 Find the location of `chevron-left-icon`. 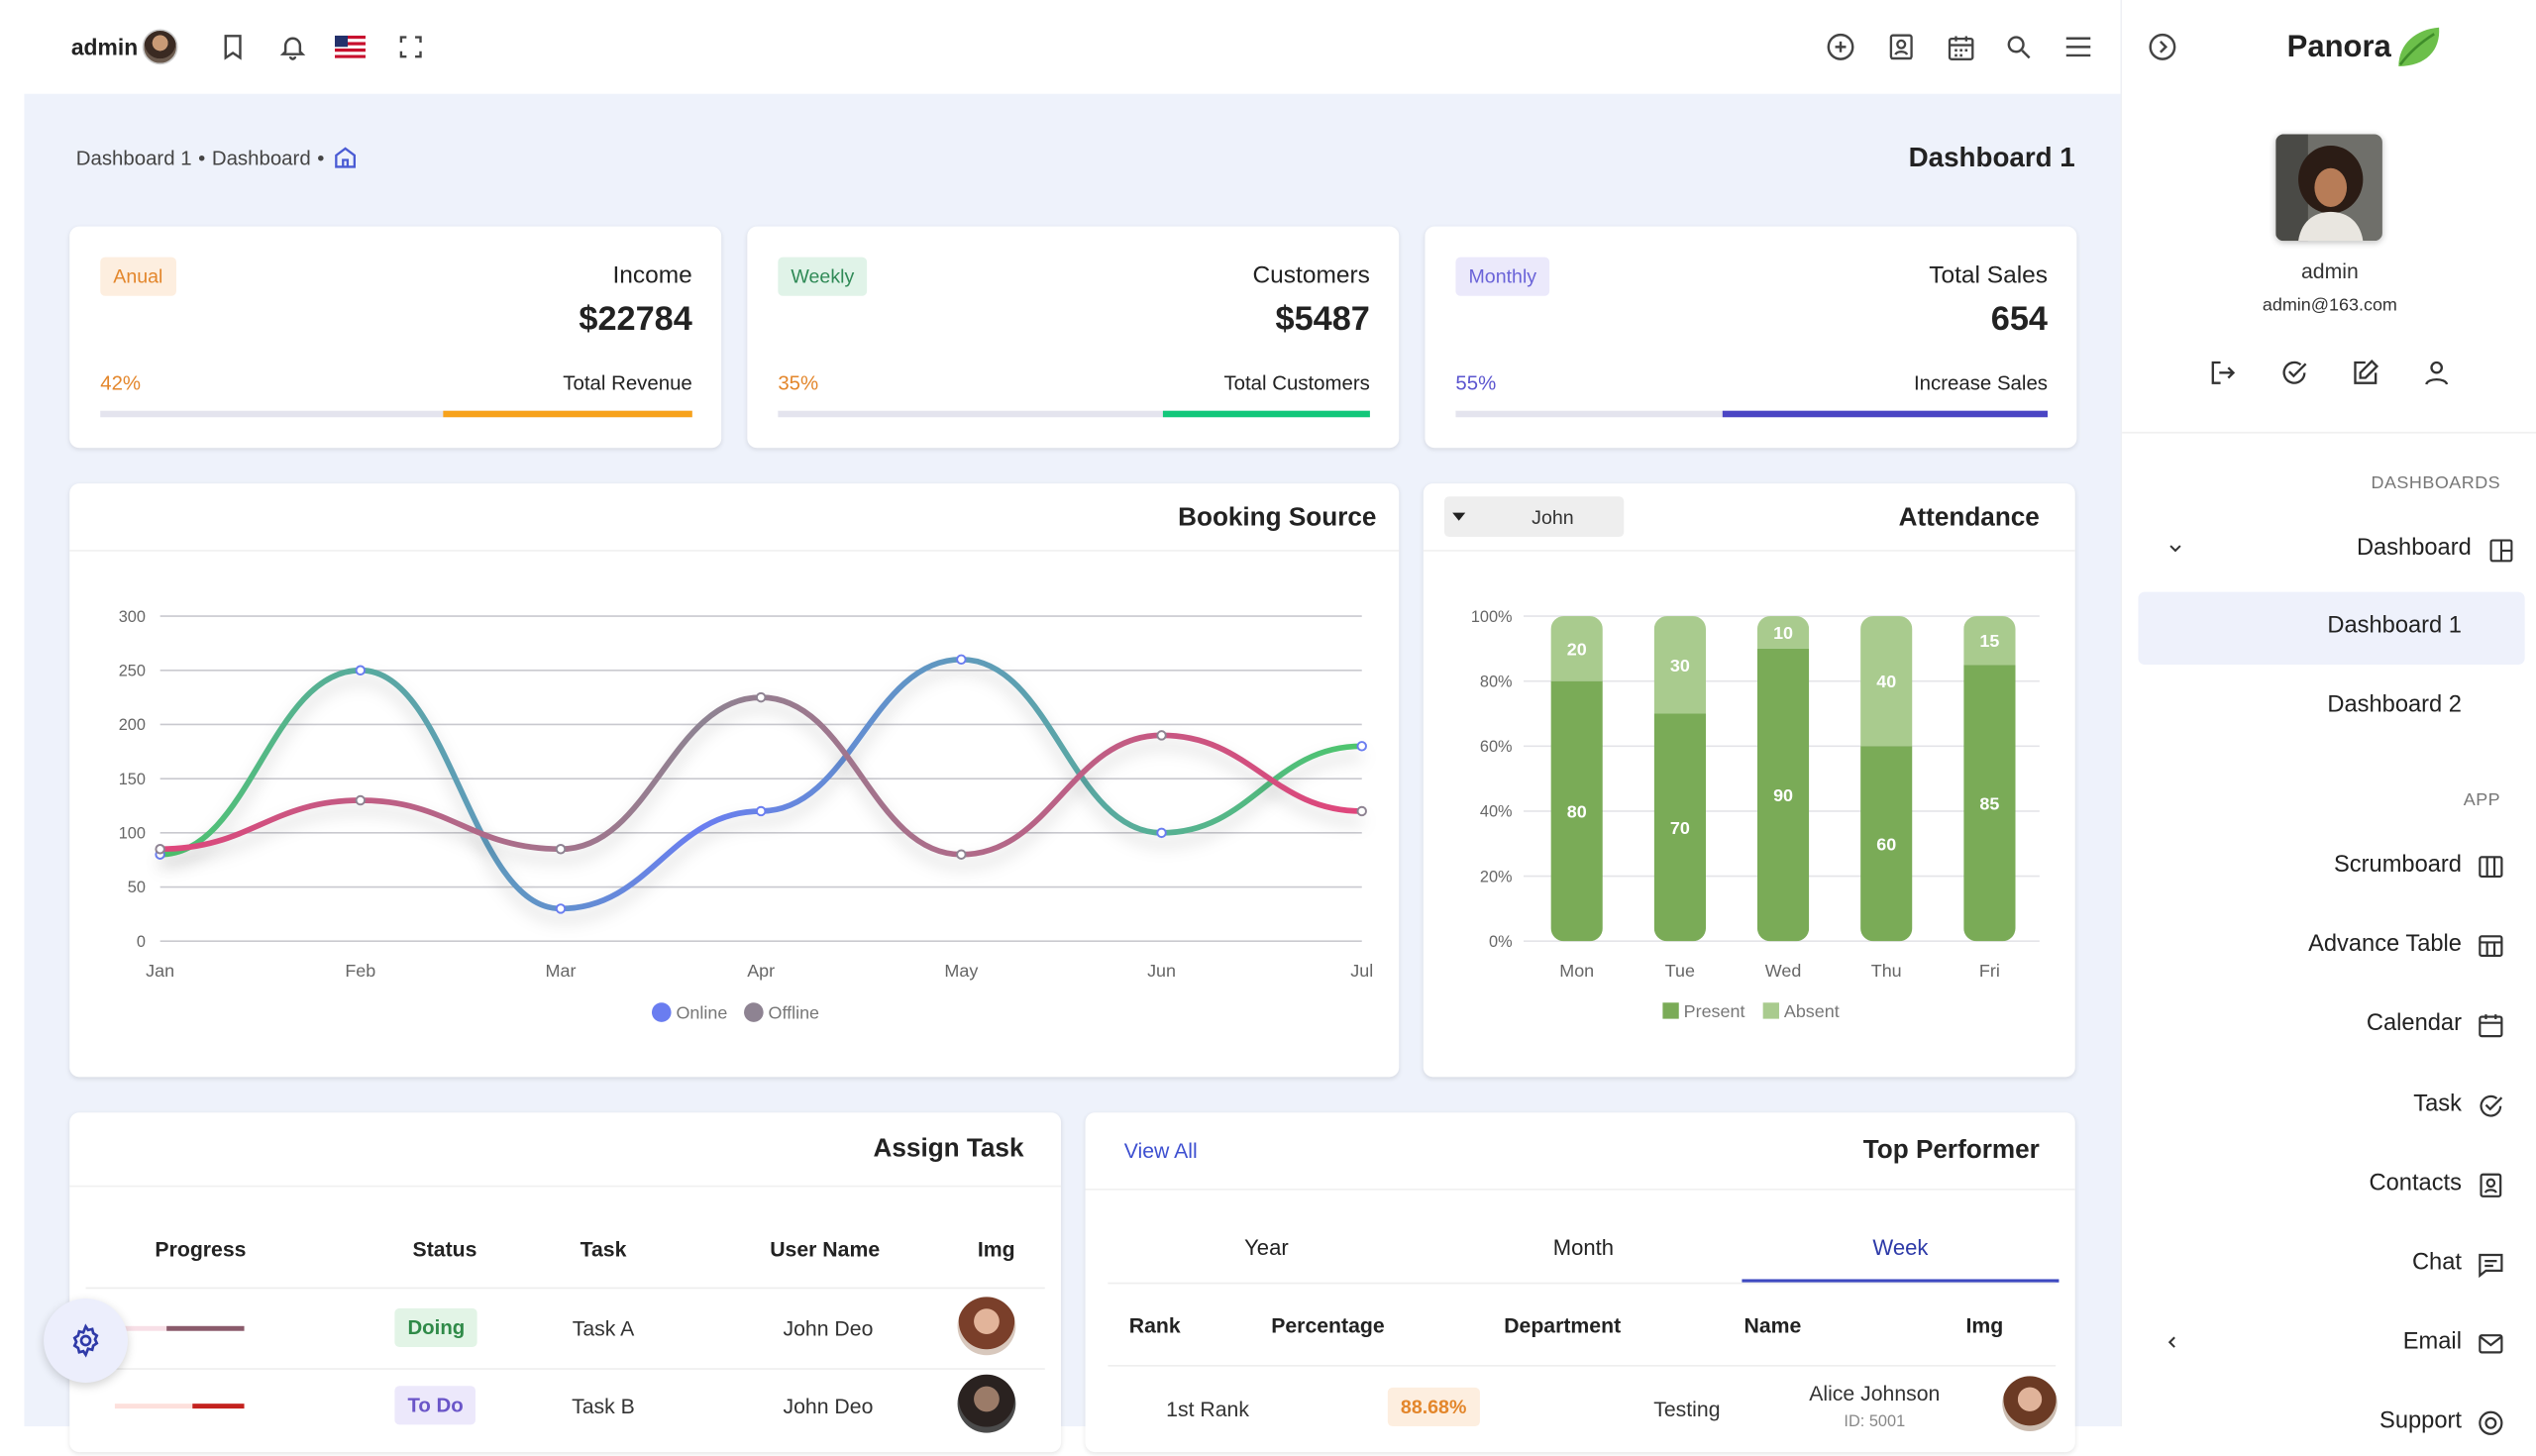

chevron-left-icon is located at coordinates (2172, 1341).